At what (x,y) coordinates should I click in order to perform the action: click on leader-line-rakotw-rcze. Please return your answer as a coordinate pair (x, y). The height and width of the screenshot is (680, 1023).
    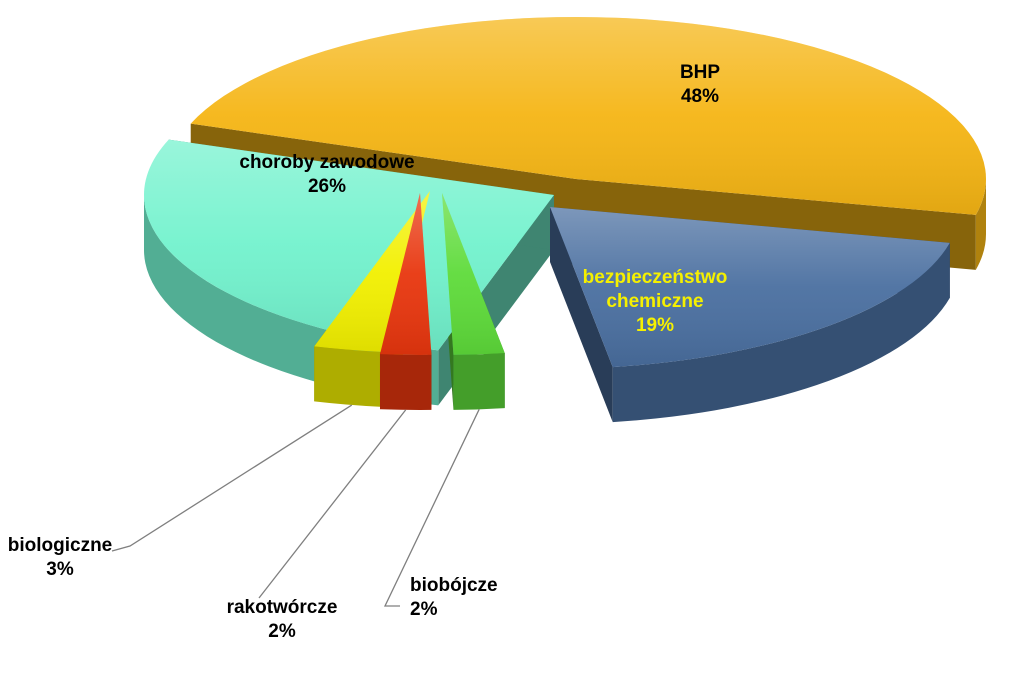
    Looking at the image, I should click on (332, 504).